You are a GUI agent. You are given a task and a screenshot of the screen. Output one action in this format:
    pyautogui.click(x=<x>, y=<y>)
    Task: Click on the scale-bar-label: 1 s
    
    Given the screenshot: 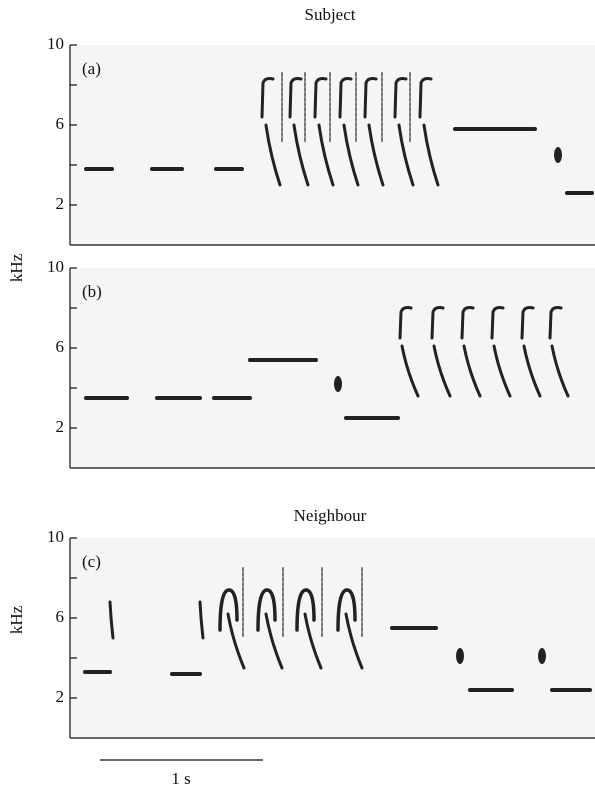 What is the action you would take?
    pyautogui.click(x=180, y=778)
    